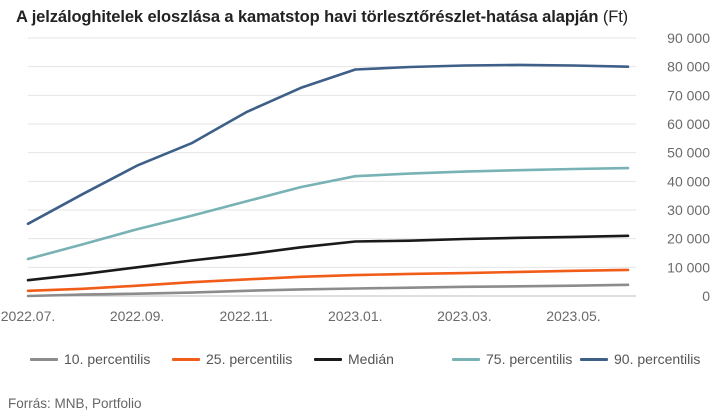 This screenshot has height=417, width=718. Describe the element at coordinates (529, 359) in the screenshot. I see `legend-label: 75. percentilis` at that location.